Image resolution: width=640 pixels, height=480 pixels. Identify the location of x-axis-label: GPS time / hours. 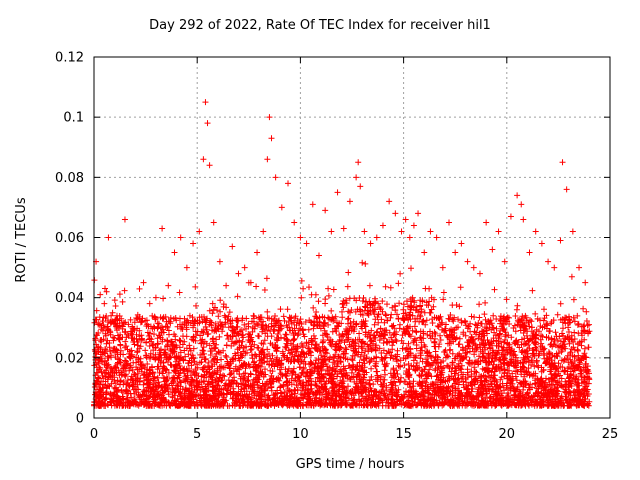
(350, 464).